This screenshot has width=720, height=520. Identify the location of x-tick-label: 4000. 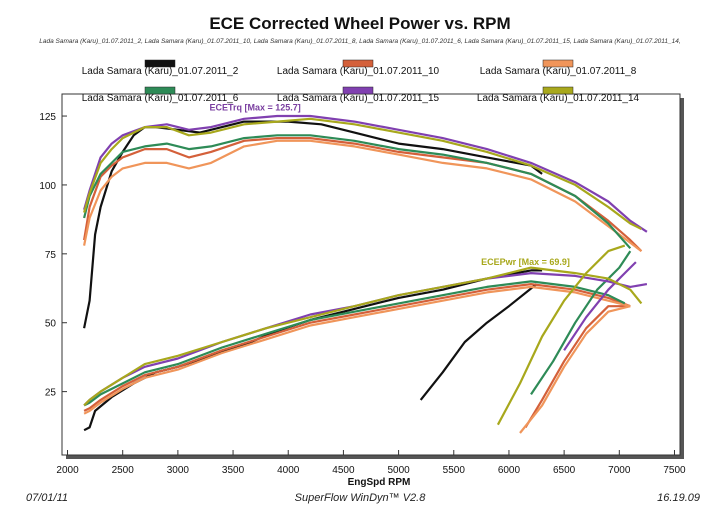
(288, 470).